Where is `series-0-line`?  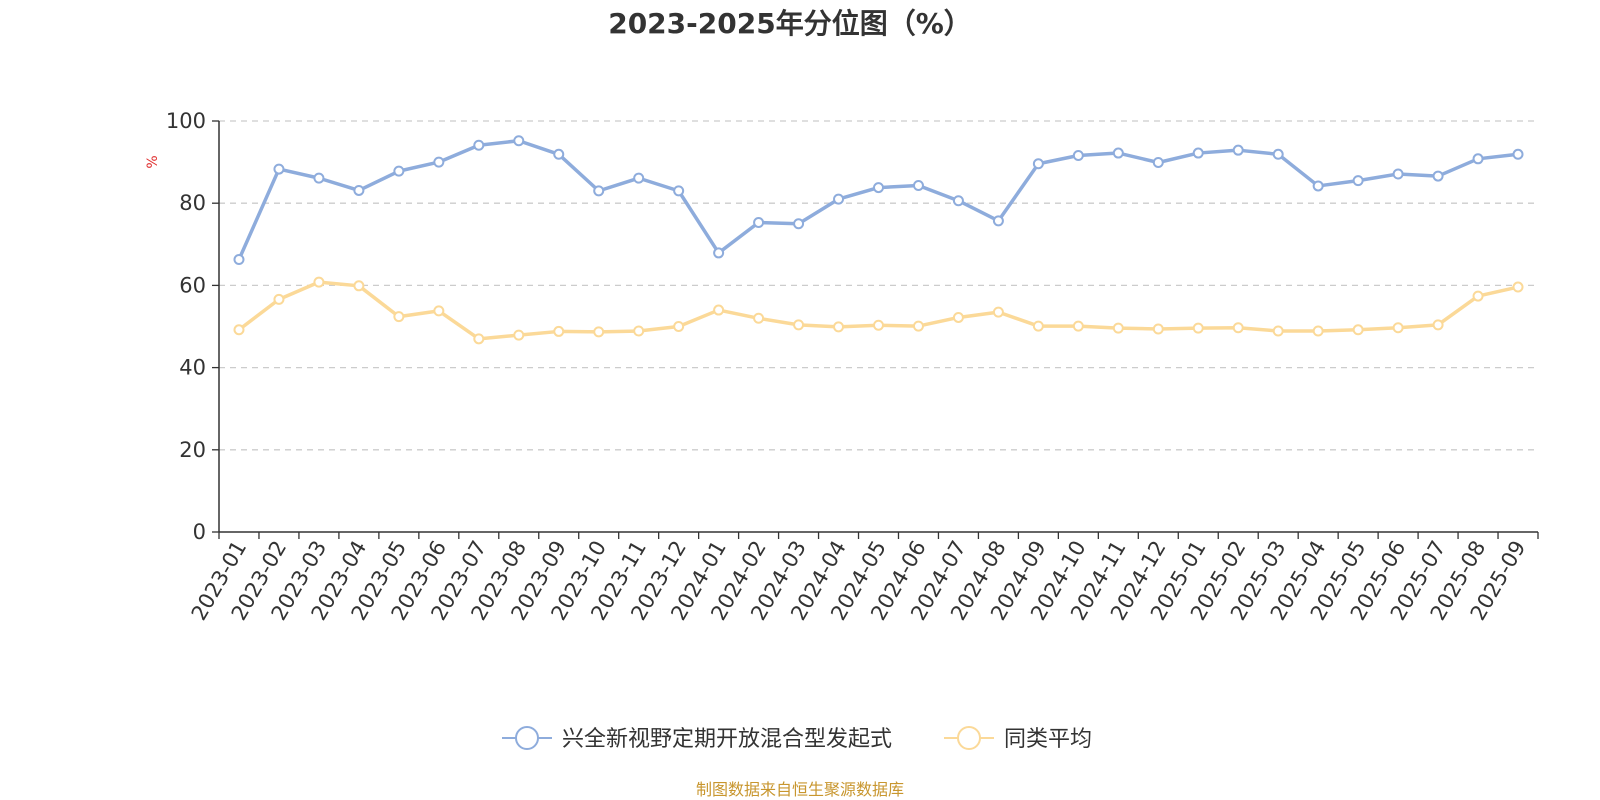 series-0-line is located at coordinates (878, 199).